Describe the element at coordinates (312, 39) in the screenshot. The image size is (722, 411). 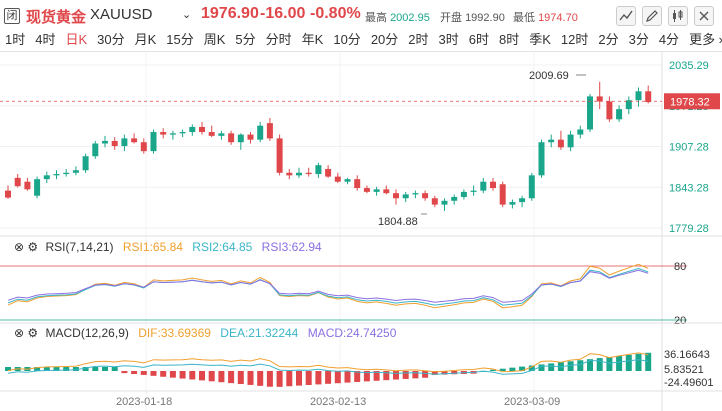
I see `tab-9: 年K` at that location.